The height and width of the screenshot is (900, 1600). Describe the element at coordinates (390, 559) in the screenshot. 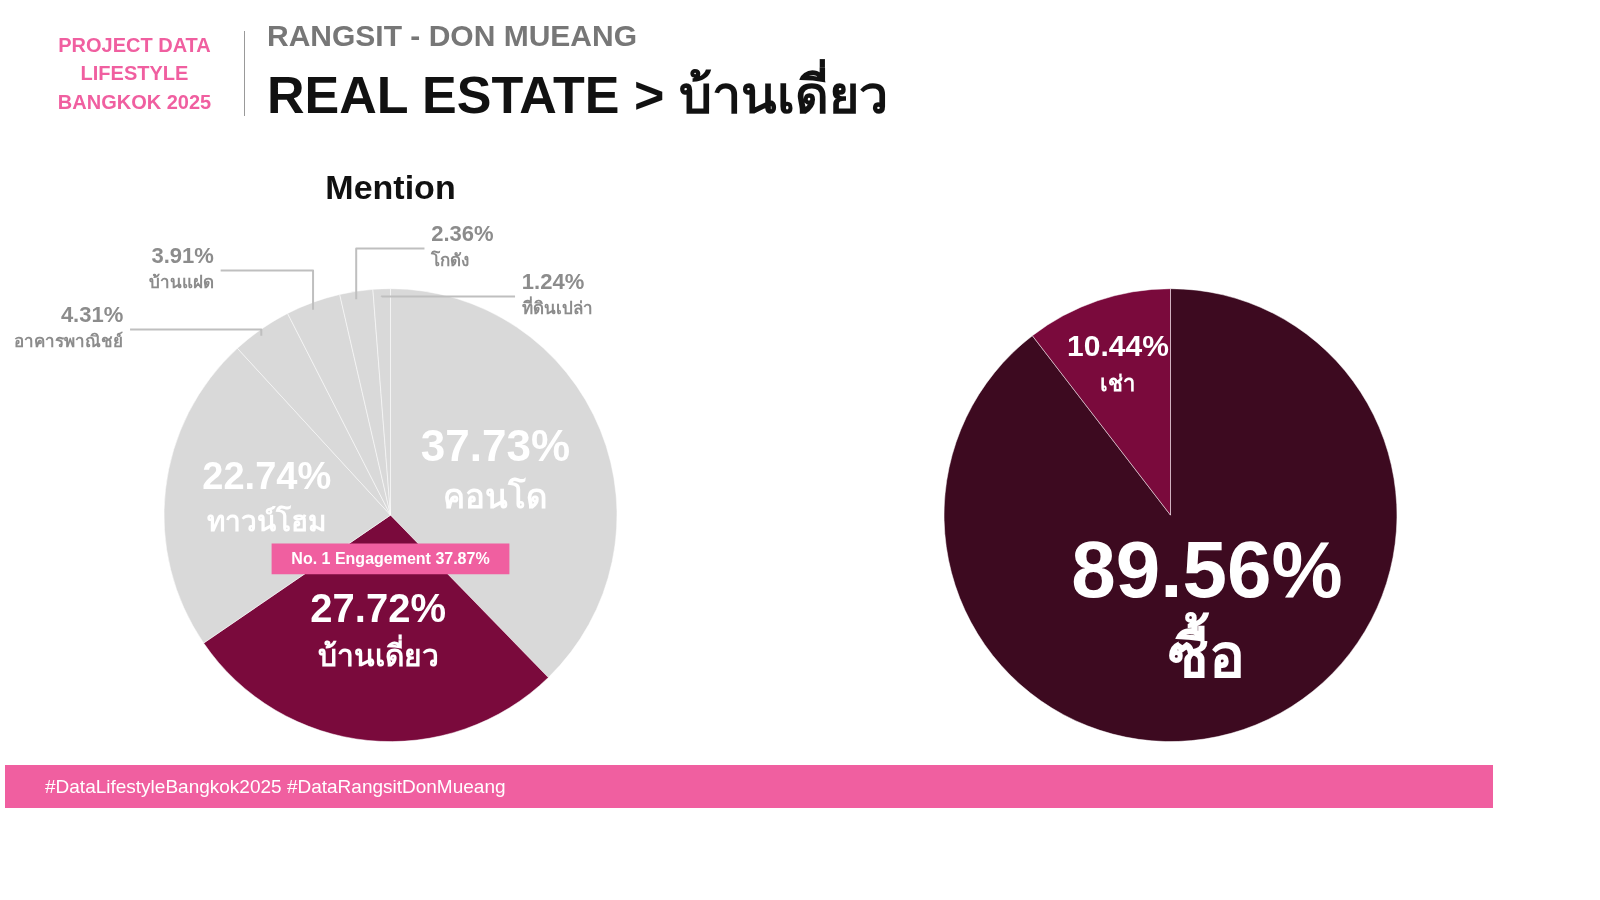

I see `text: No. 1 Engagement 37.87%` at that location.